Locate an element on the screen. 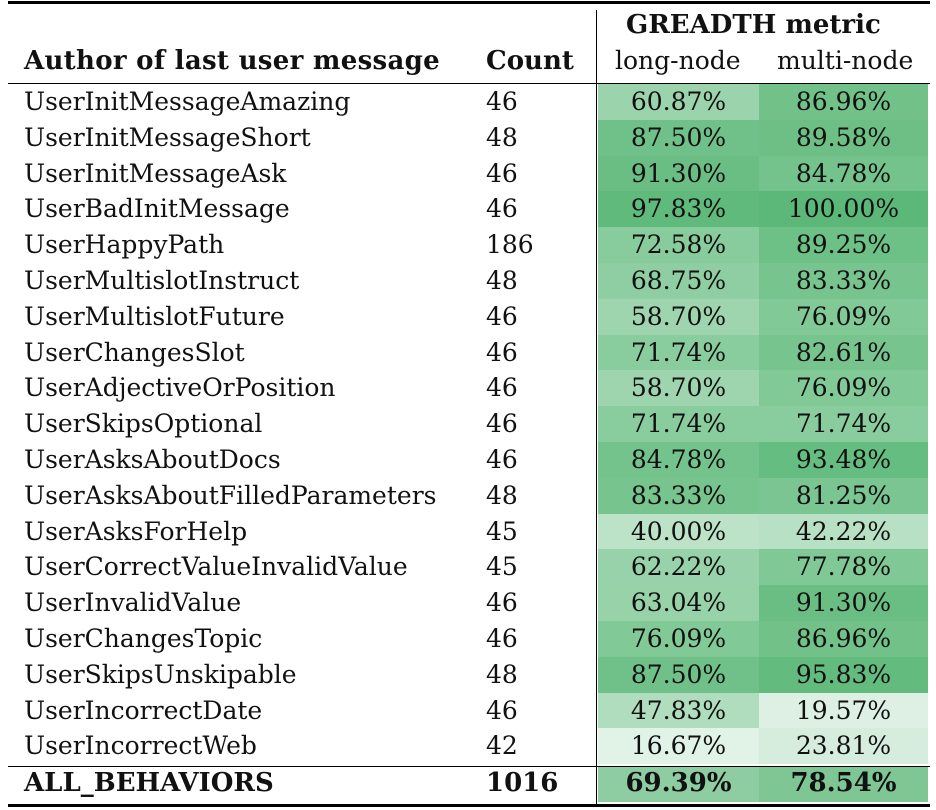 This screenshot has height=810, width=936. table-row: UserSkipsUnskipable 48 87.50% 95.83% is located at coordinates (468, 674).